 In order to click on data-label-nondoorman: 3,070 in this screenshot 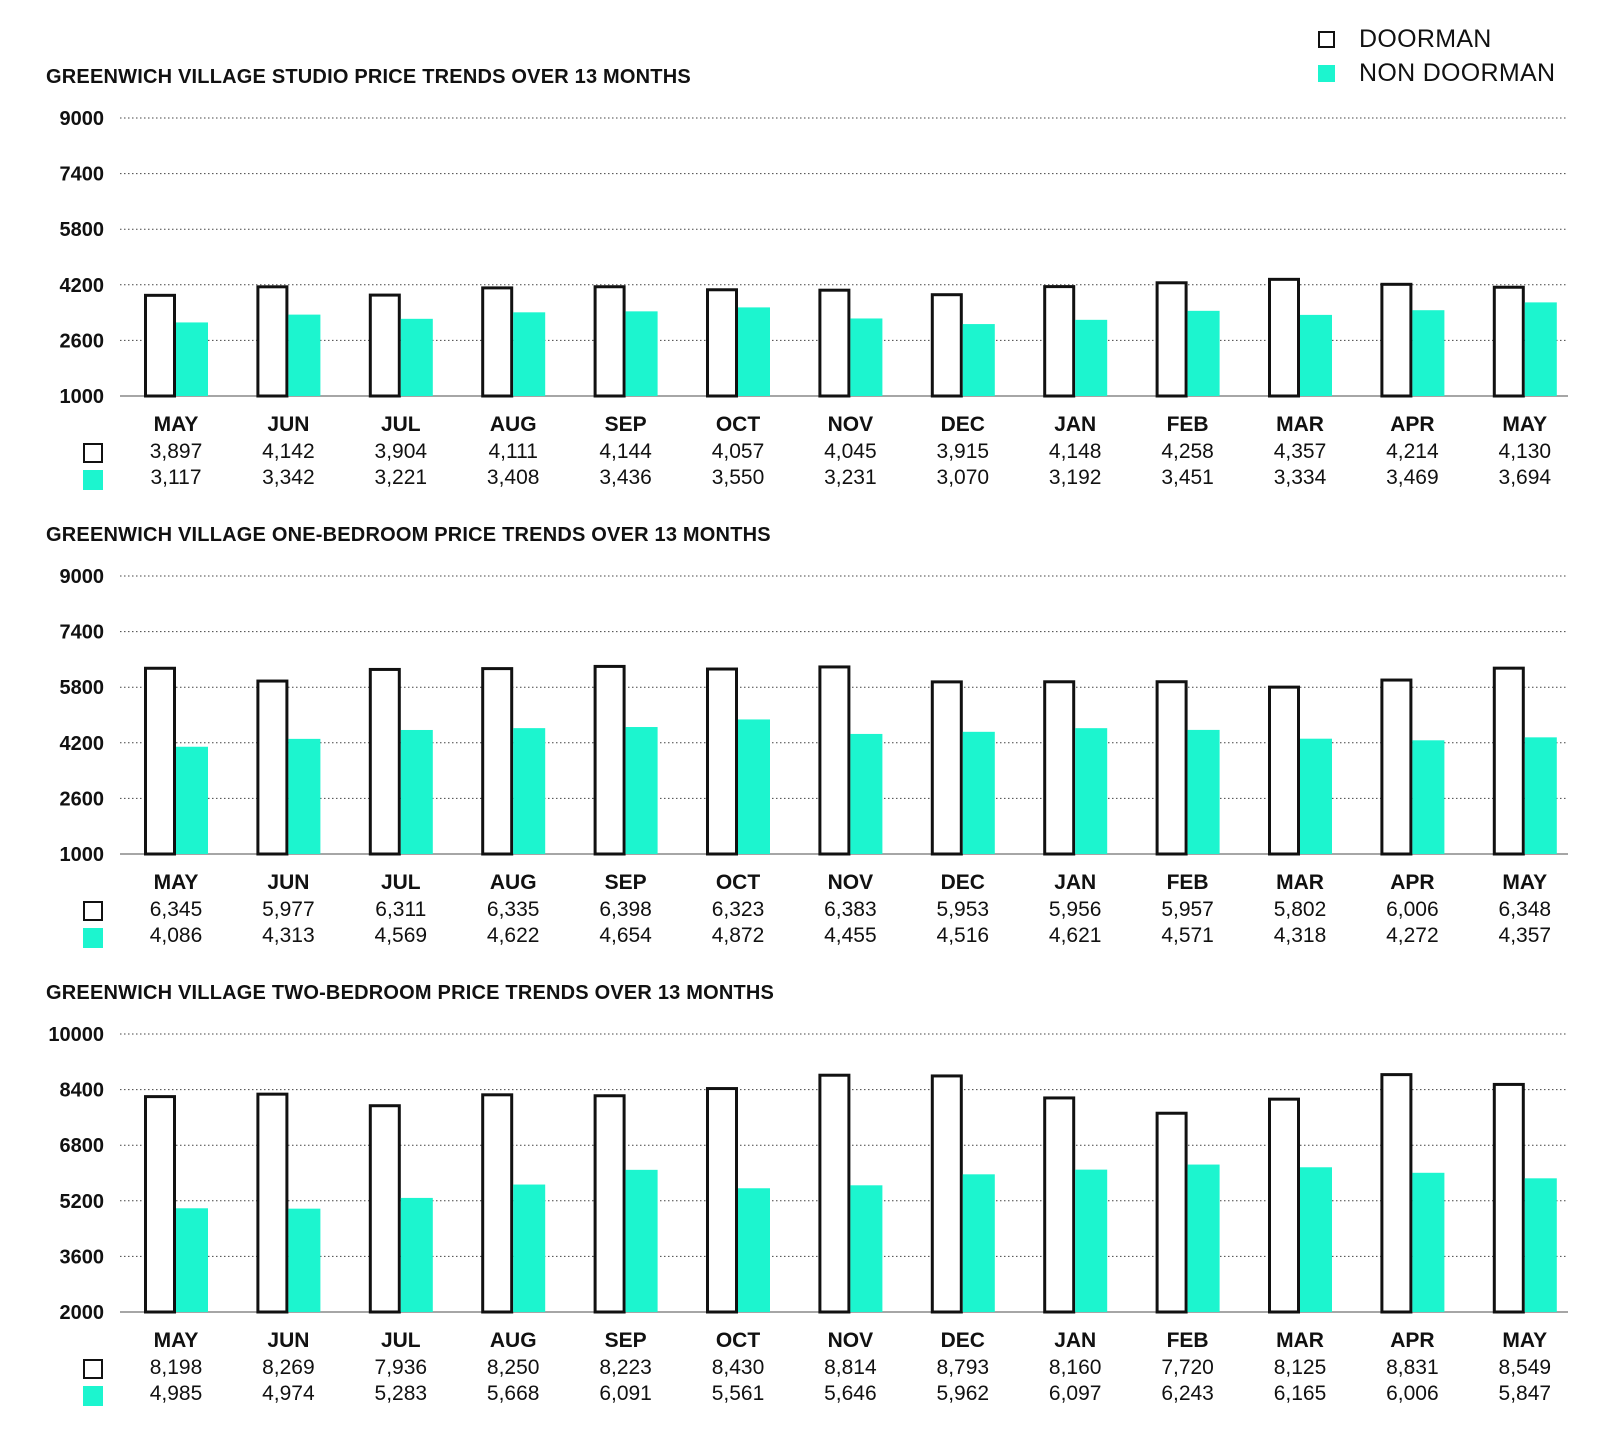, I will do `click(963, 477)`.